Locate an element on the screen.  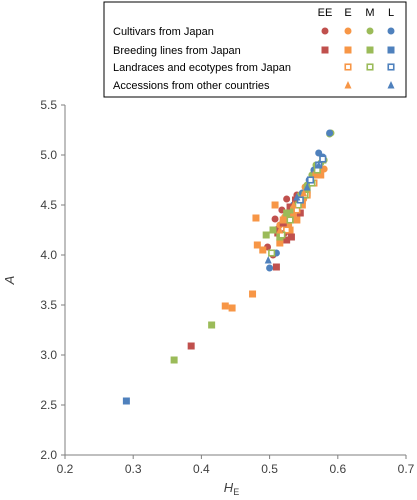
x-axis-title-subscript: E is located at coordinates (236, 492).